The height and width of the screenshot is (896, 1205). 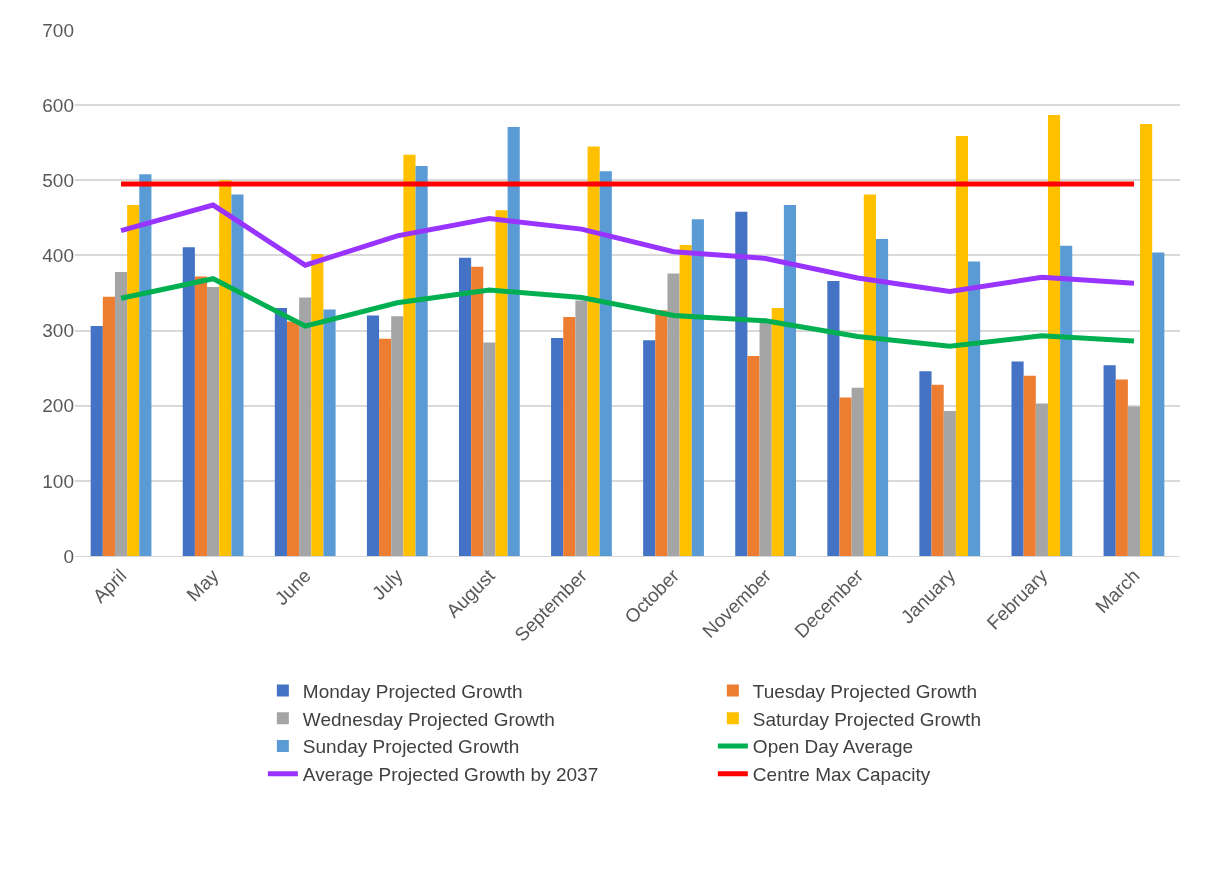 What do you see at coordinates (866, 719) in the screenshot?
I see `legend-label: Saturday Projected Growth` at bounding box center [866, 719].